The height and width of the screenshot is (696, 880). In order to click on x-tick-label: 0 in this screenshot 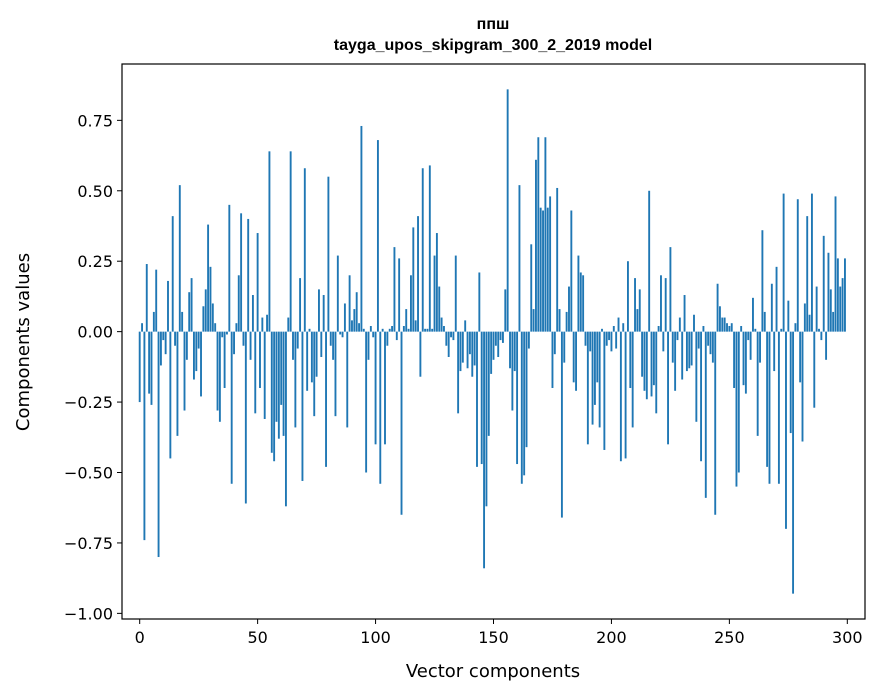, I will do `click(140, 637)`.